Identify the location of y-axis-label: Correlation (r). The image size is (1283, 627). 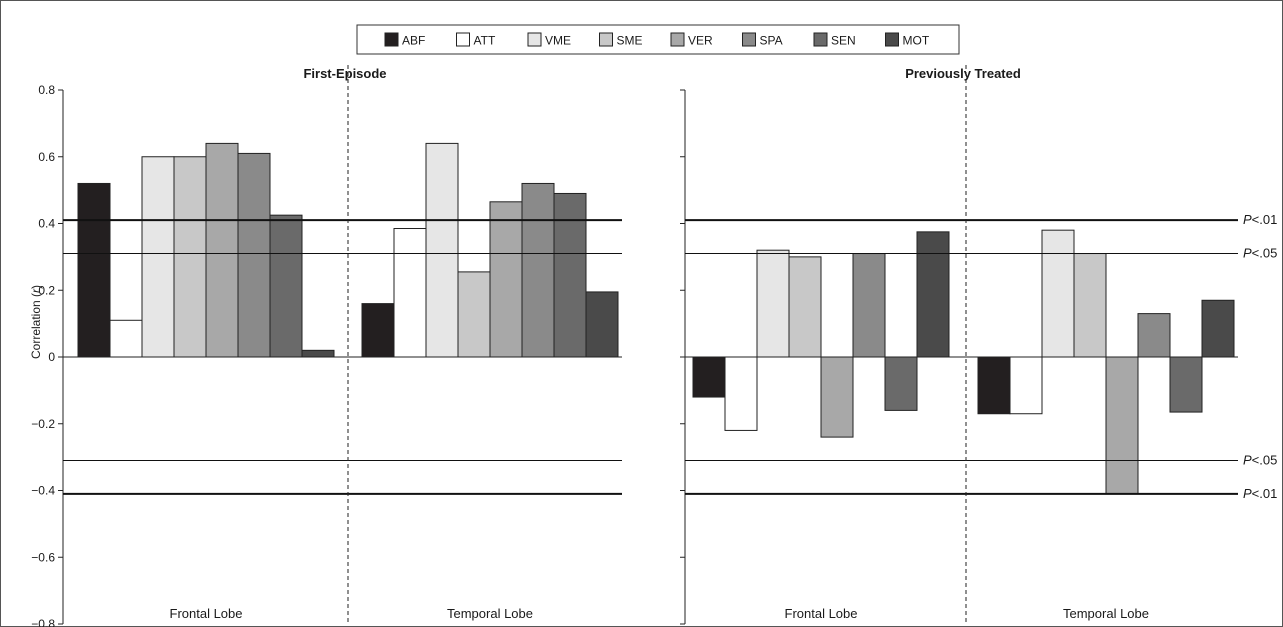
(36, 322).